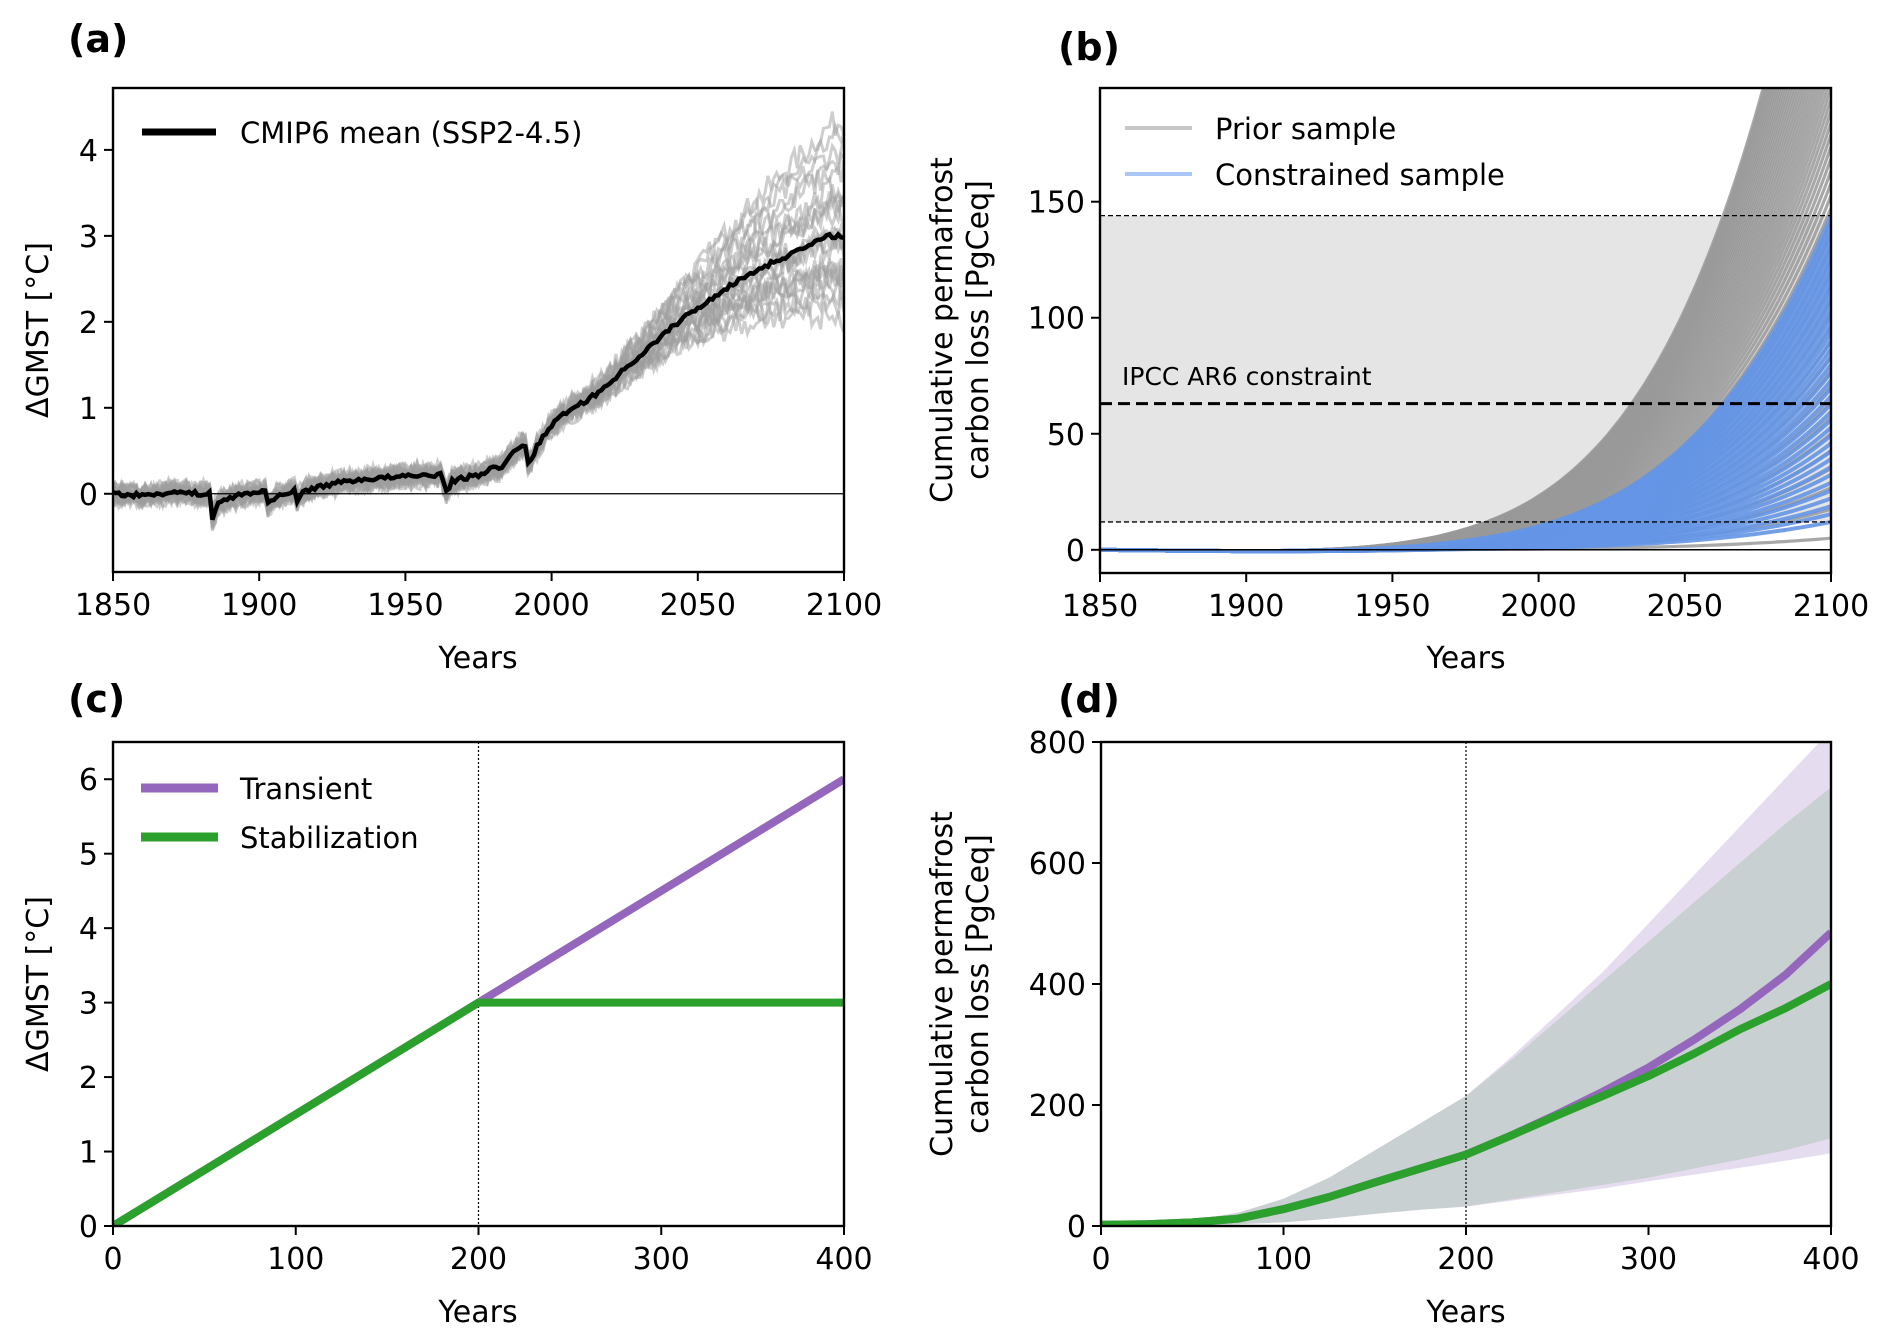 Image resolution: width=1892 pixels, height=1342 pixels. What do you see at coordinates (478, 411) in the screenshot?
I see `ensemble-member-line` at bounding box center [478, 411].